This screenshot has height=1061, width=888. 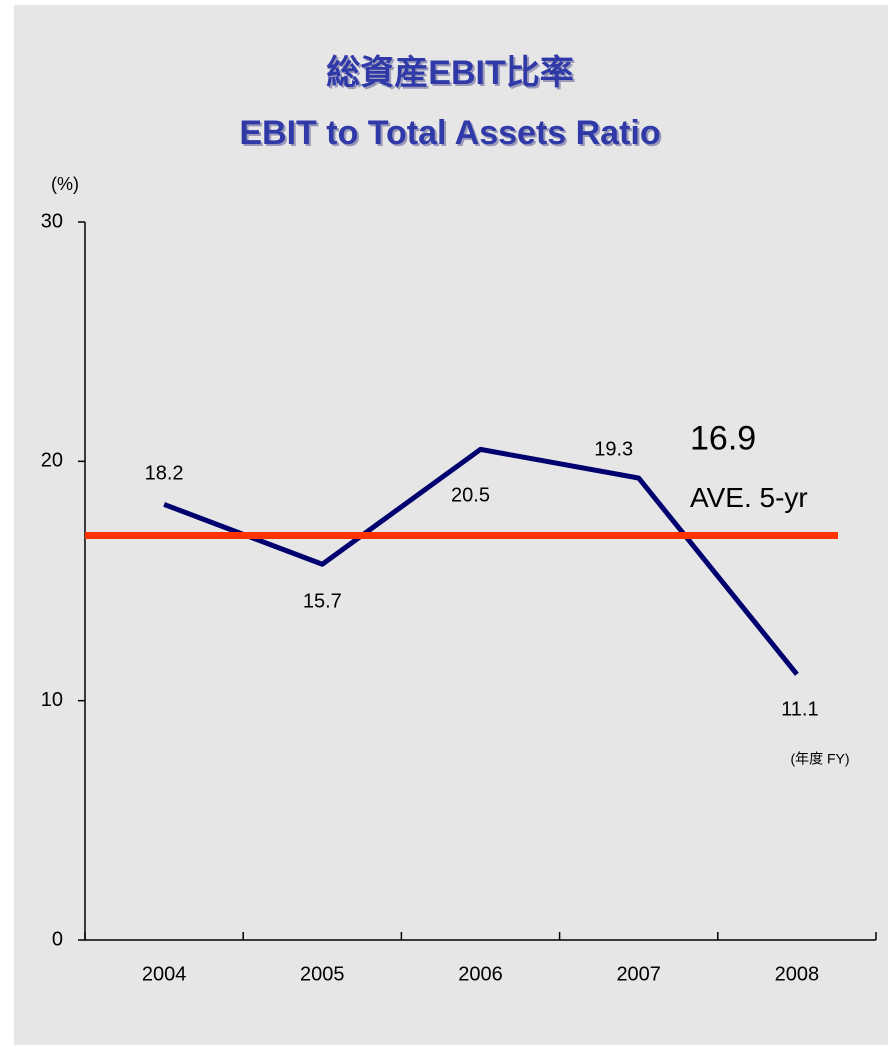 What do you see at coordinates (52, 461) in the screenshot?
I see `y-tick-label: 20` at bounding box center [52, 461].